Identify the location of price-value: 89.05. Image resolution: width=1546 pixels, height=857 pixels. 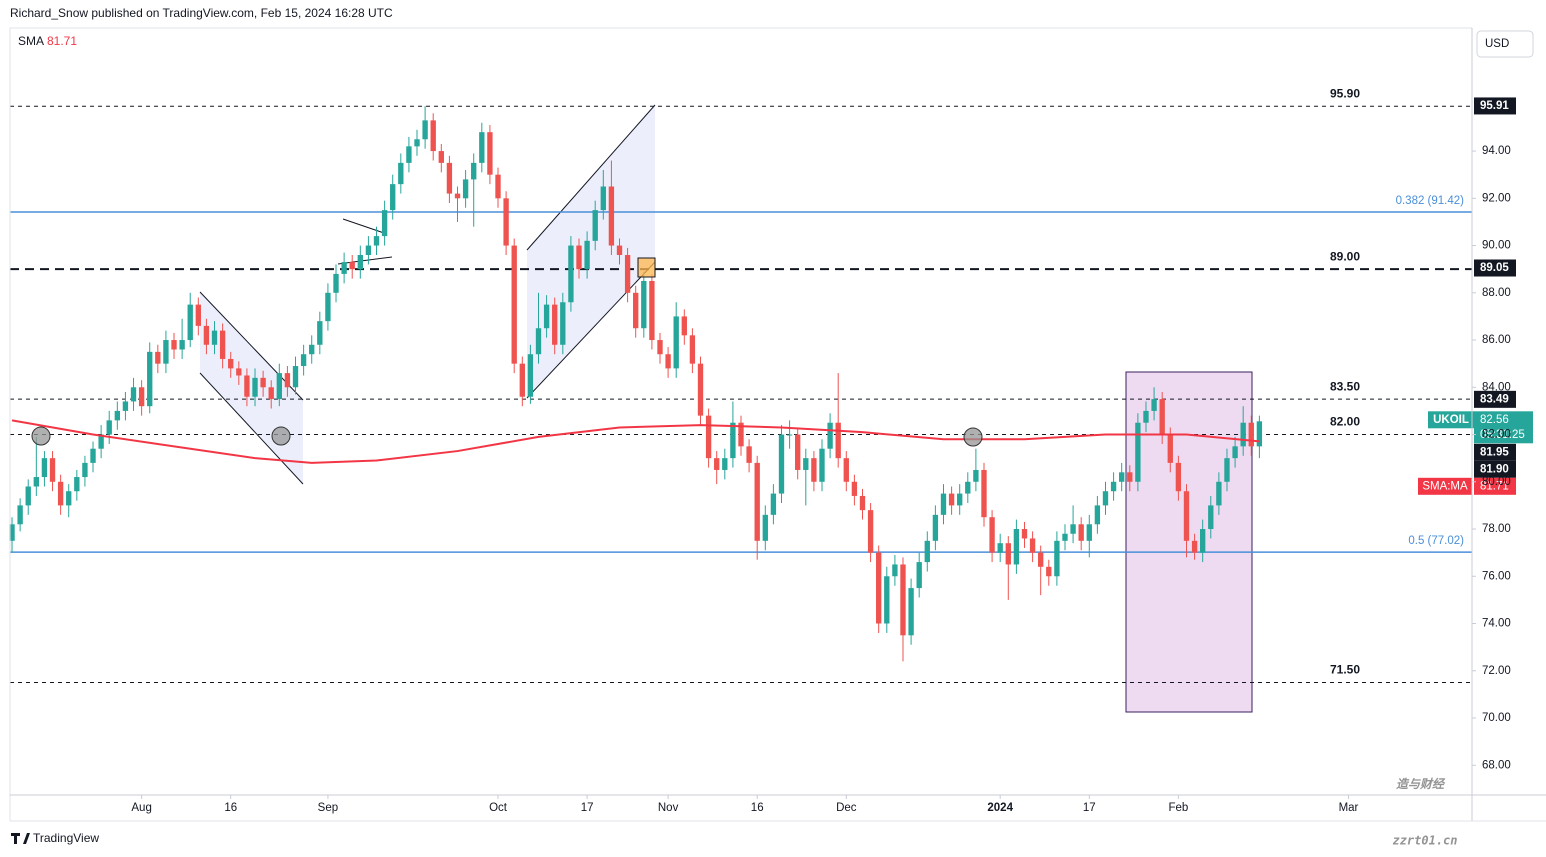
(1494, 268).